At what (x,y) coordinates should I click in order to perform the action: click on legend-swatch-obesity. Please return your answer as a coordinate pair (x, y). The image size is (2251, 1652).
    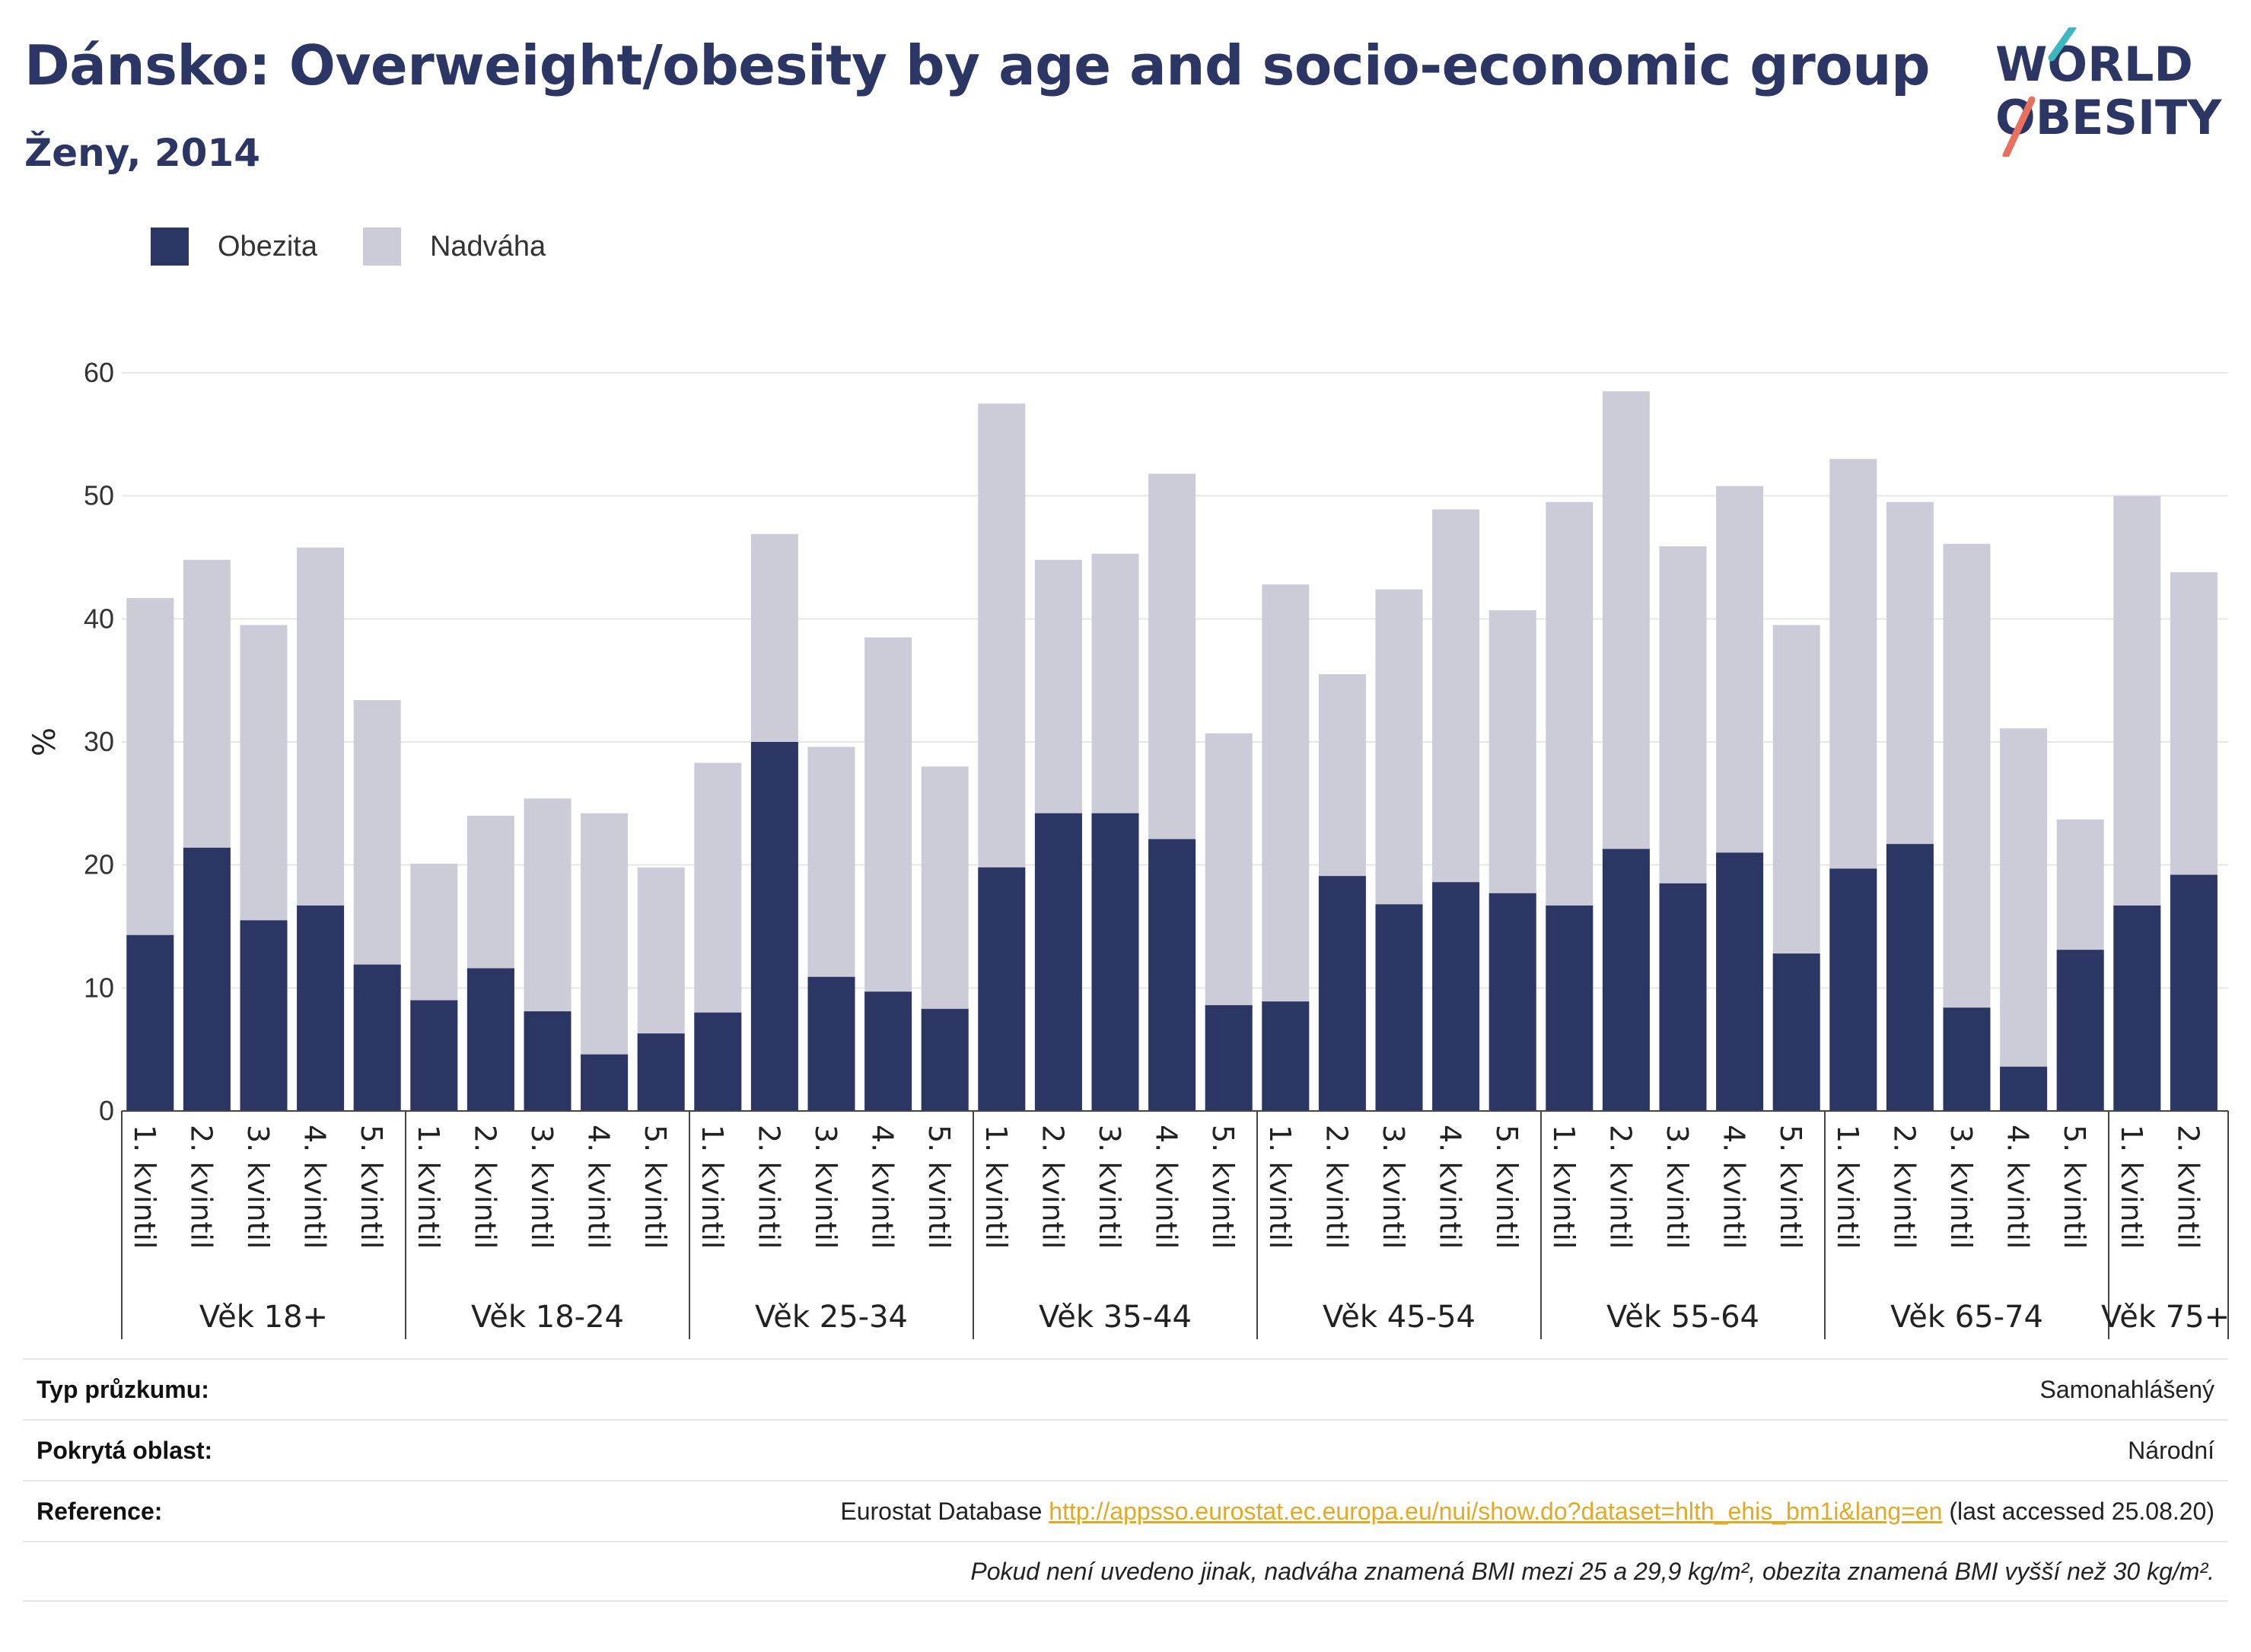
    Looking at the image, I should click on (170, 247).